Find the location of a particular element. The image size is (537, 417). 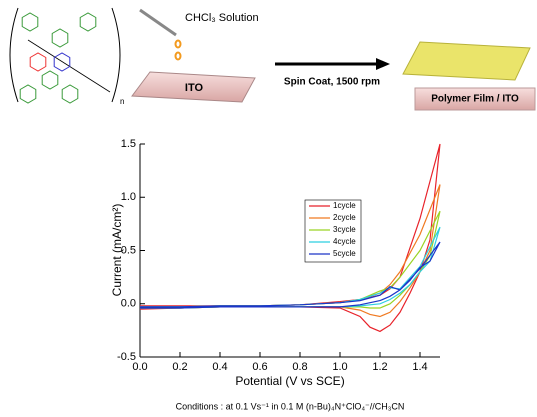

product-label: Polymer Film / ITO is located at coordinates (475, 99).